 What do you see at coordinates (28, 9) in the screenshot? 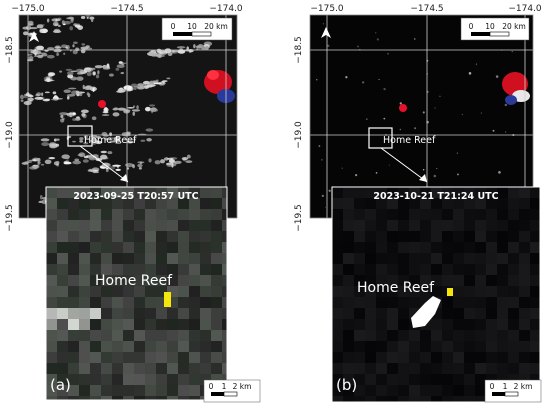
I see `lon-tick-label: −175.0` at bounding box center [28, 9].